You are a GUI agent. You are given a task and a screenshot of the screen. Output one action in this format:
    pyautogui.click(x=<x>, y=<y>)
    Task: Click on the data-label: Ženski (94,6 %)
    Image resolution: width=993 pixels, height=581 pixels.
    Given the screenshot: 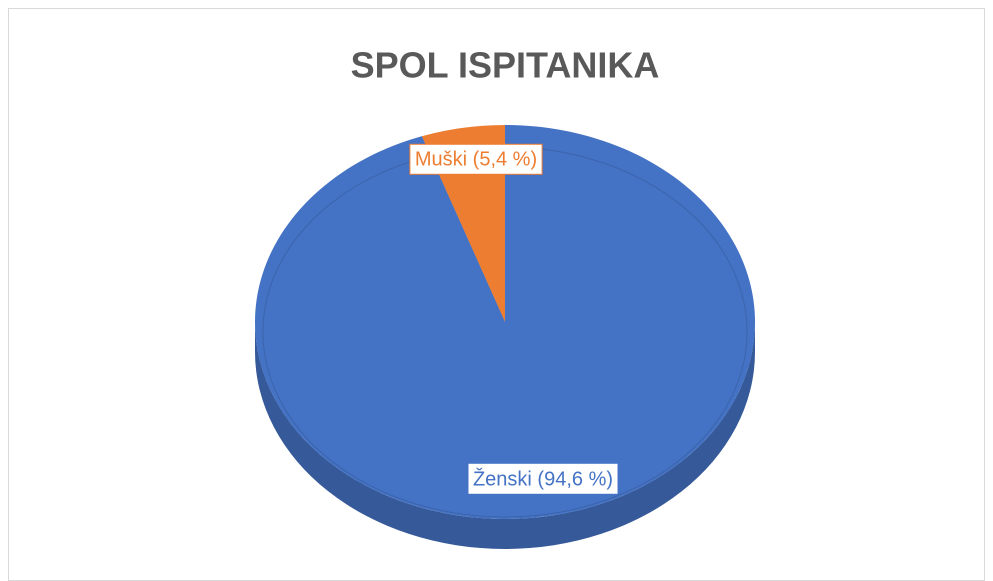 What is the action you would take?
    pyautogui.click(x=543, y=478)
    